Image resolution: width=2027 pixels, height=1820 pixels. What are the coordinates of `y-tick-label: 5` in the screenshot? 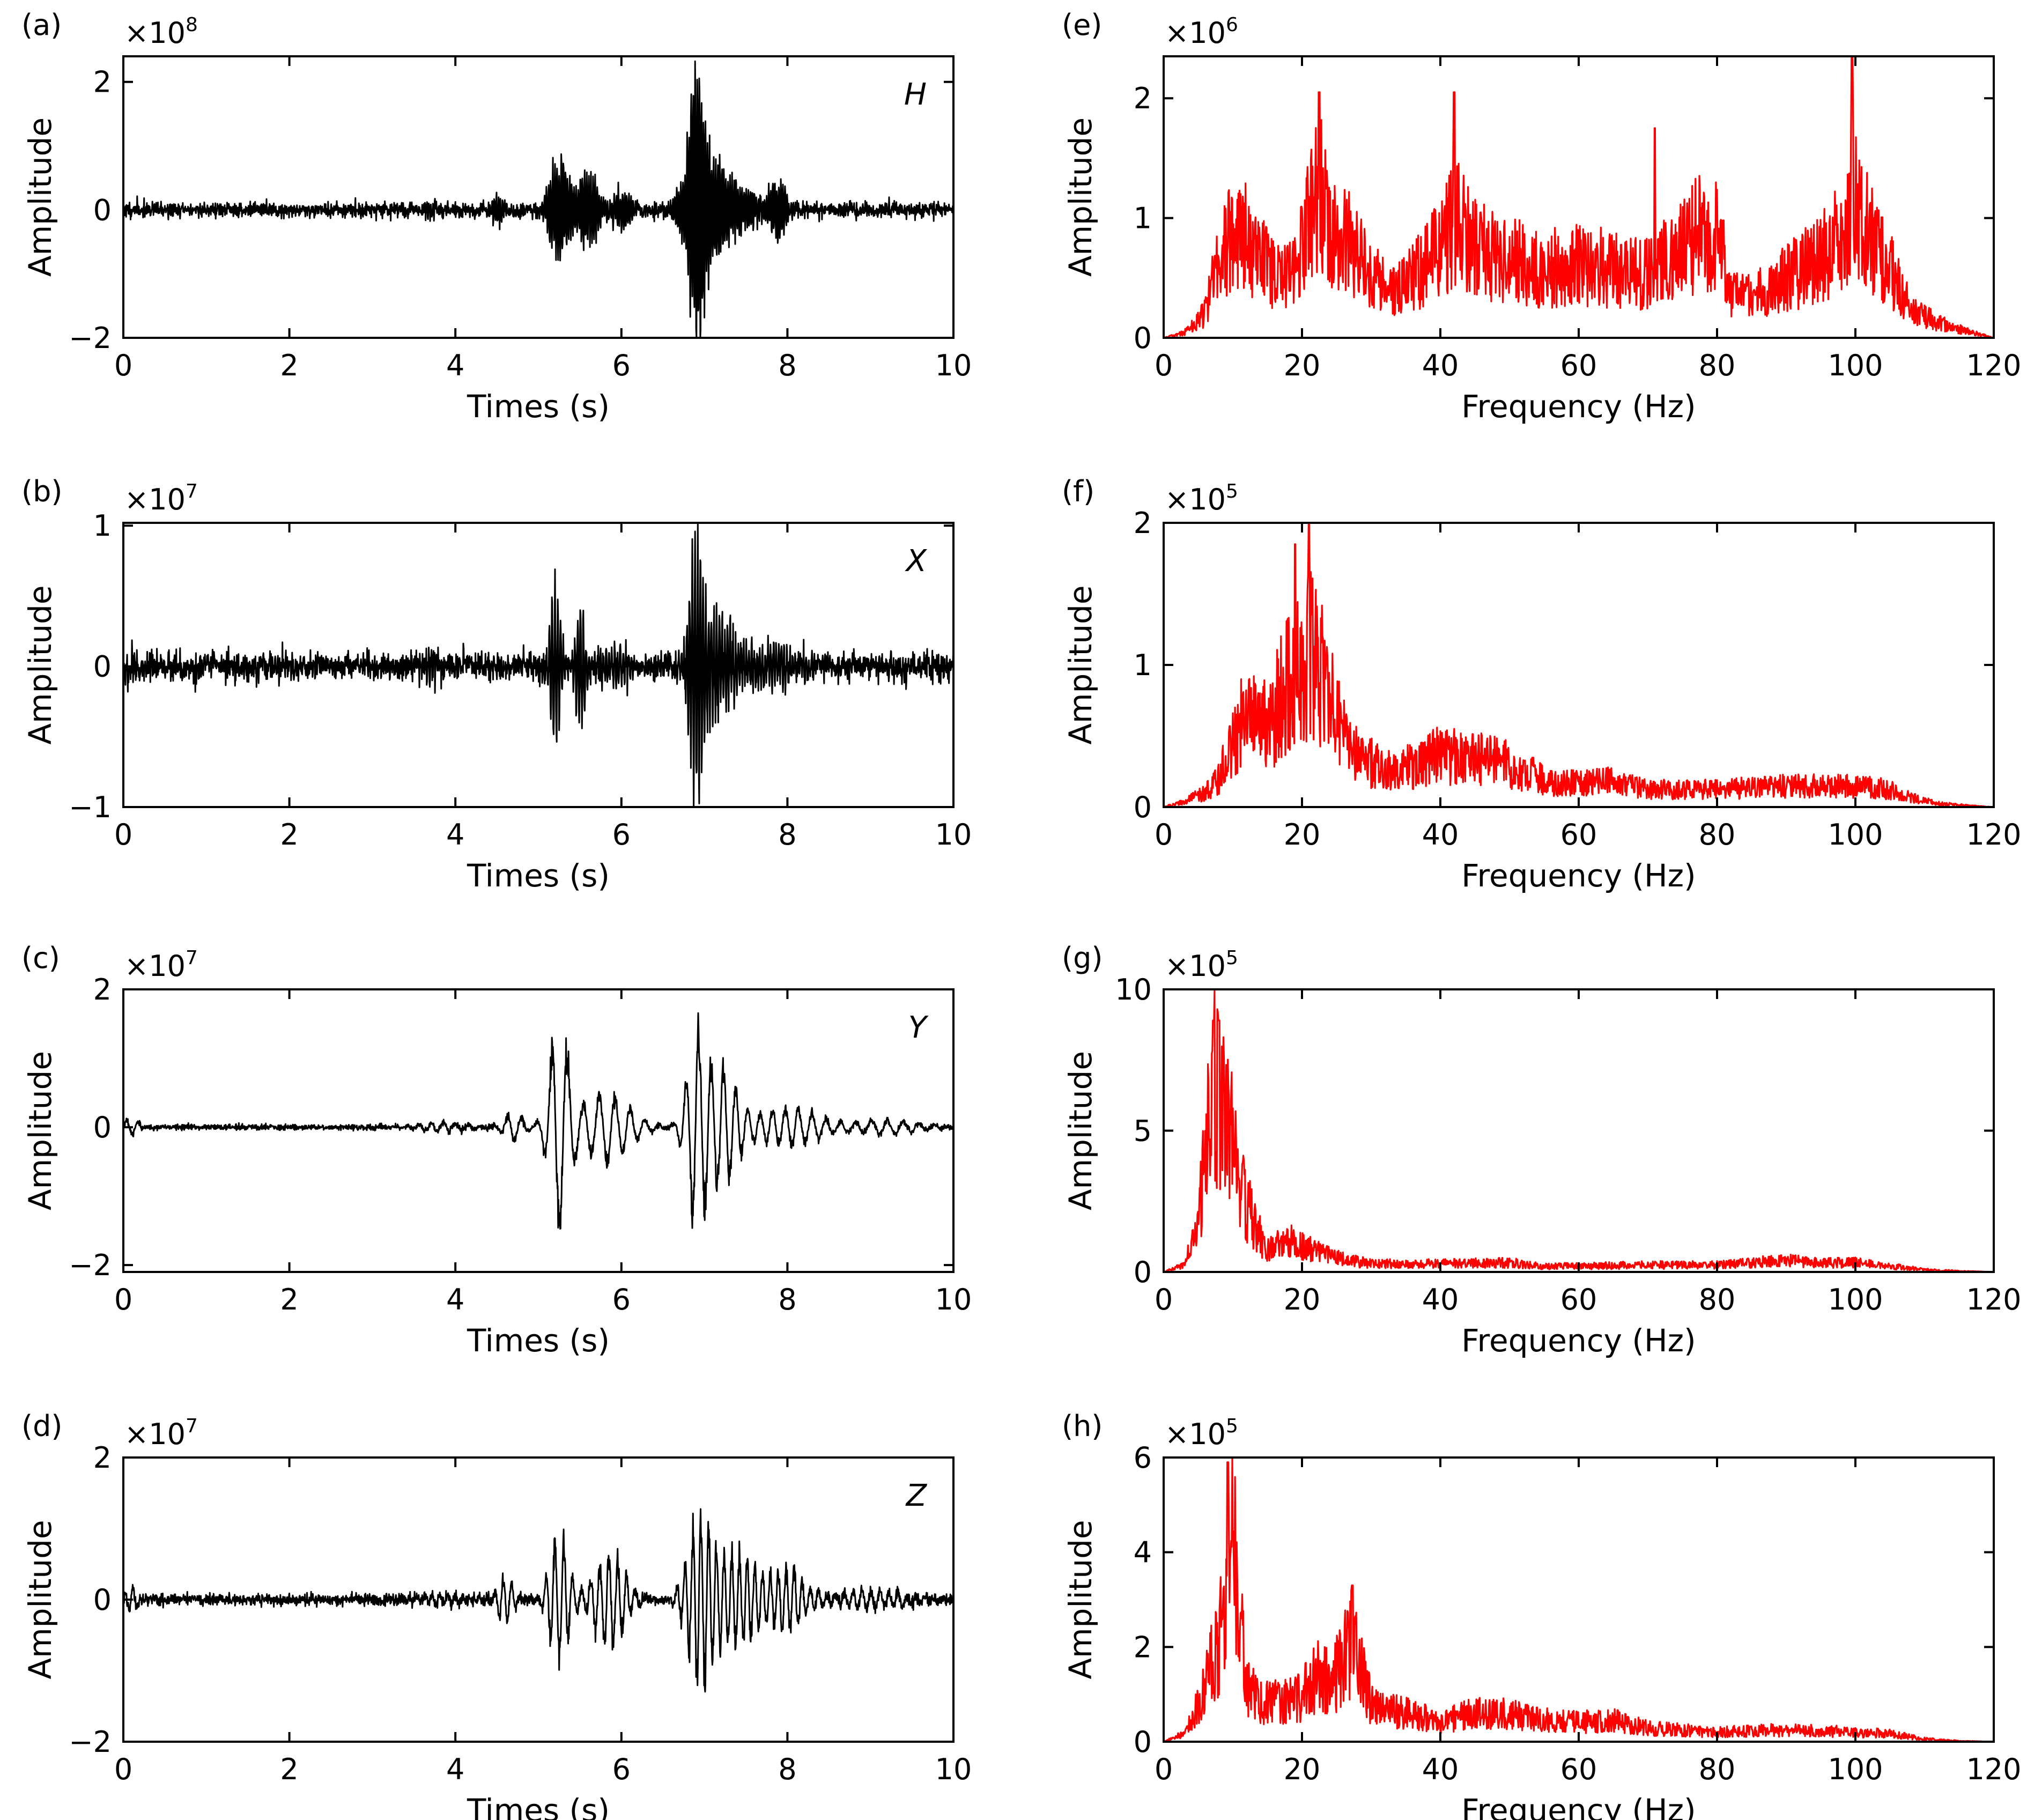 It's located at (1143, 1131).